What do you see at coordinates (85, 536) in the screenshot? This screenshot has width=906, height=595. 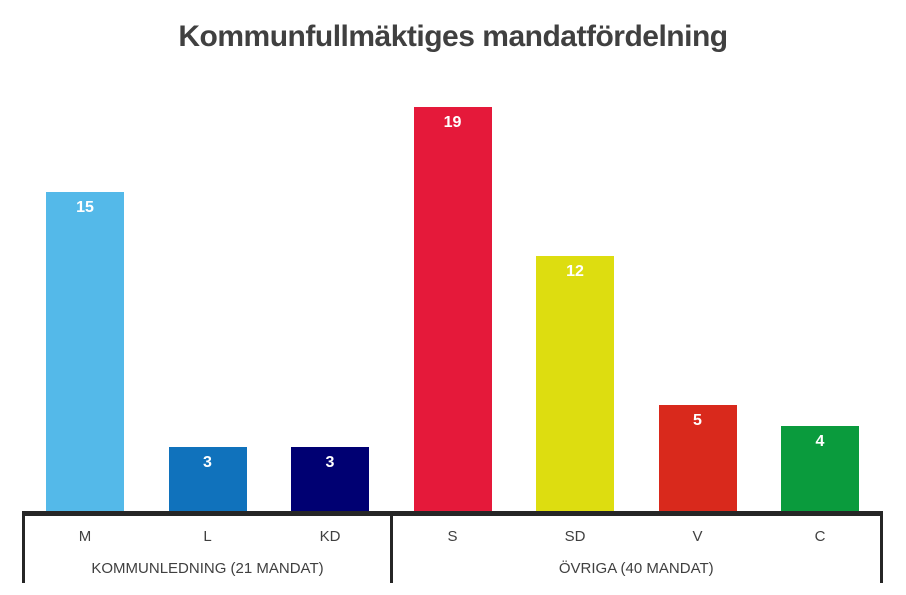 I see `category-label-M: M` at bounding box center [85, 536].